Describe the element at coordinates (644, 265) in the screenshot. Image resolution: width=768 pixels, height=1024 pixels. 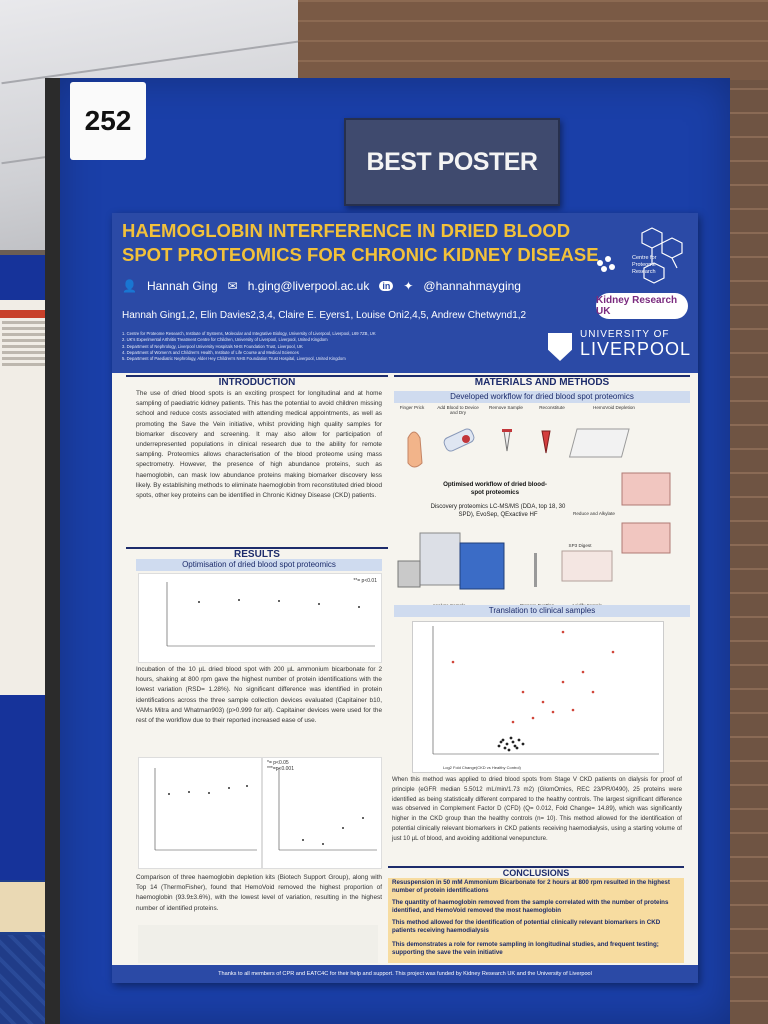
I see `cpr-logo-text: Centre for Proteome Research` at that location.